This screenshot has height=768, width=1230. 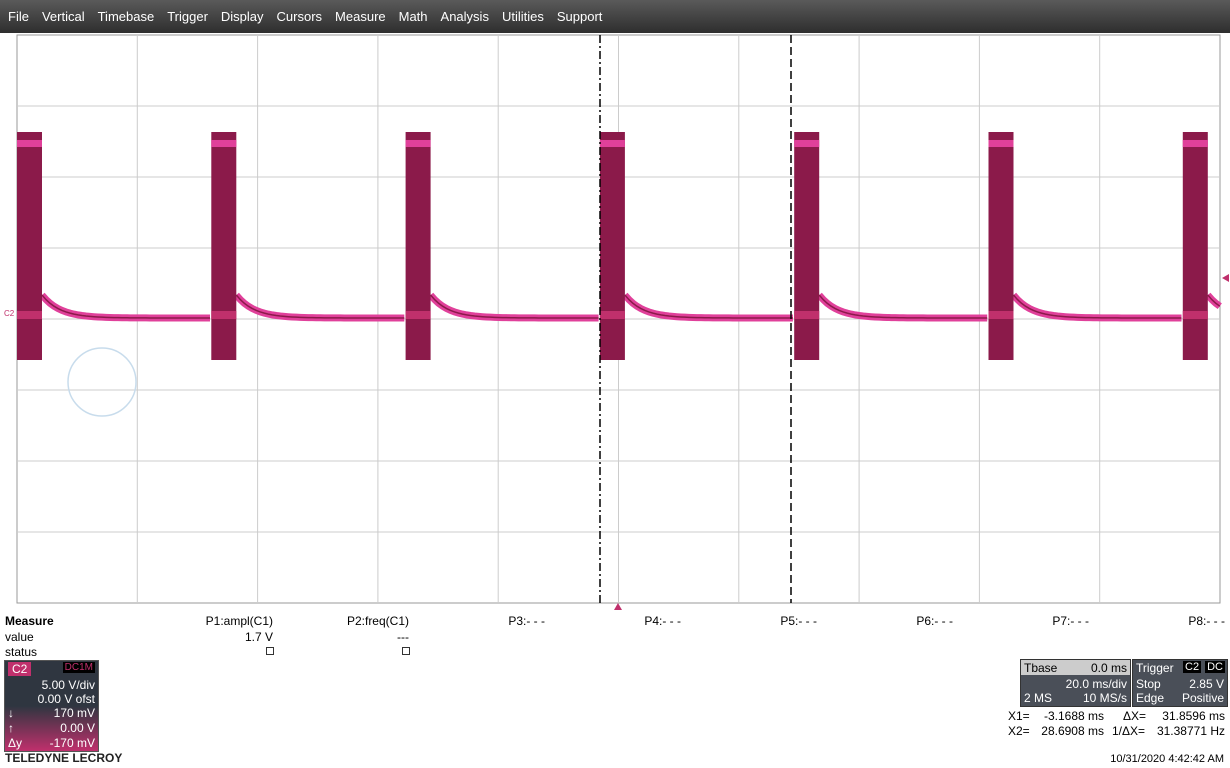 What do you see at coordinates (1135, 716) in the screenshot?
I see `dx-label: ΔX=` at bounding box center [1135, 716].